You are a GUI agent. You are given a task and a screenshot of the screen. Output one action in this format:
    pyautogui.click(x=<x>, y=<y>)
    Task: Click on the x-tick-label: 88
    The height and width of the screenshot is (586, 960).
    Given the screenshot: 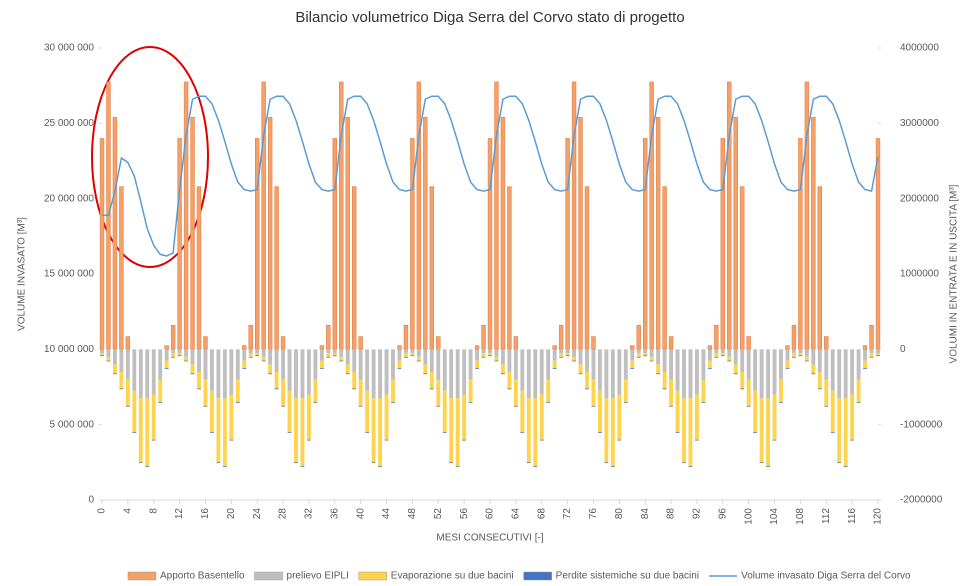 What is the action you would take?
    pyautogui.click(x=671, y=514)
    